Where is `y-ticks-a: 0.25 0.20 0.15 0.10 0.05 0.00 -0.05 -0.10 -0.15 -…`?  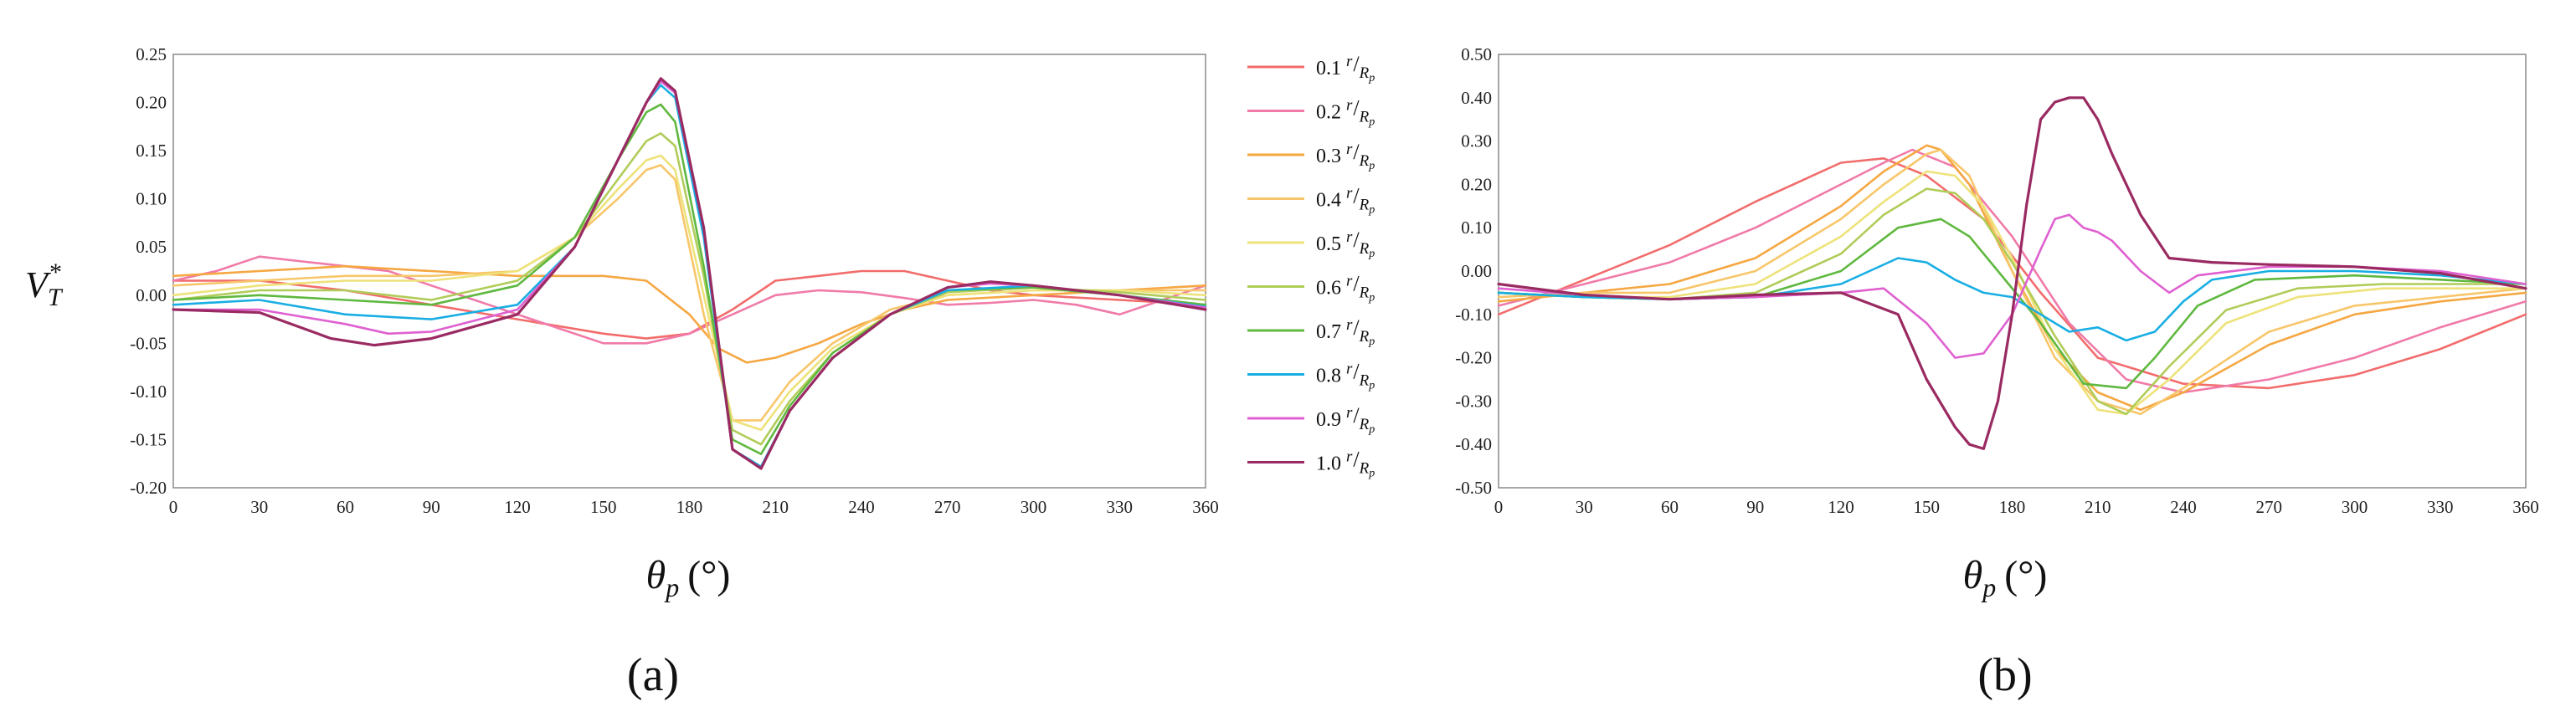 y-ticks-a: 0.25 0.20 0.15 0.10 0.05 0.00 -0.05 -0.10 -0.15 -… is located at coordinates (149, 271).